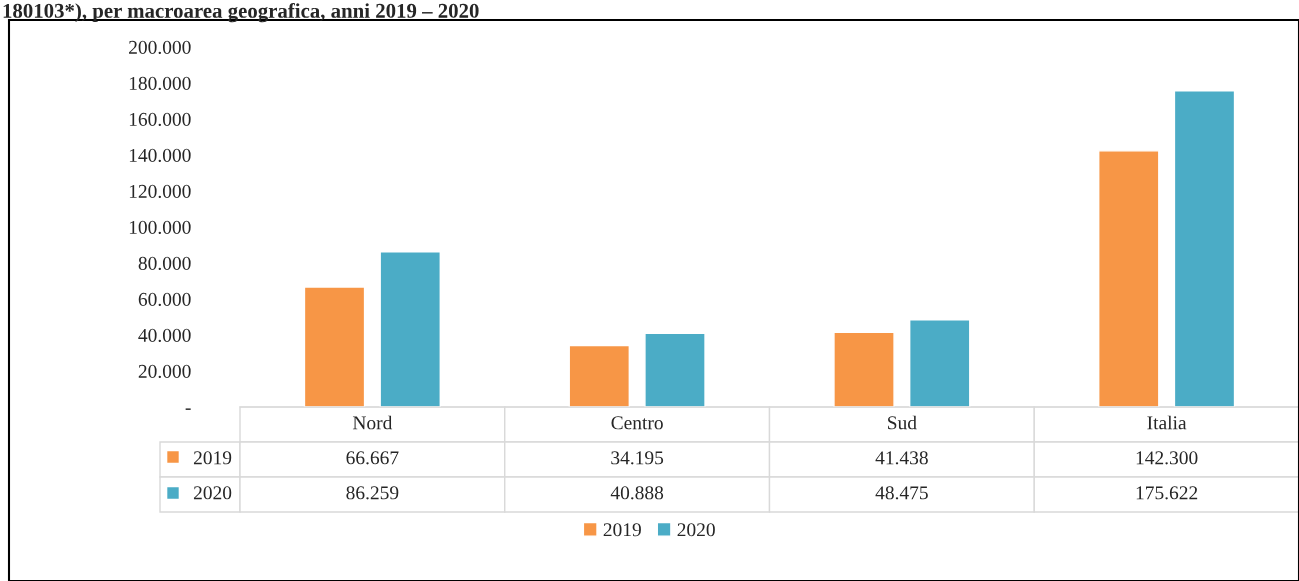 The height and width of the screenshot is (581, 1299). What do you see at coordinates (901, 458) in the screenshot?
I see `data-label: 41.438` at bounding box center [901, 458].